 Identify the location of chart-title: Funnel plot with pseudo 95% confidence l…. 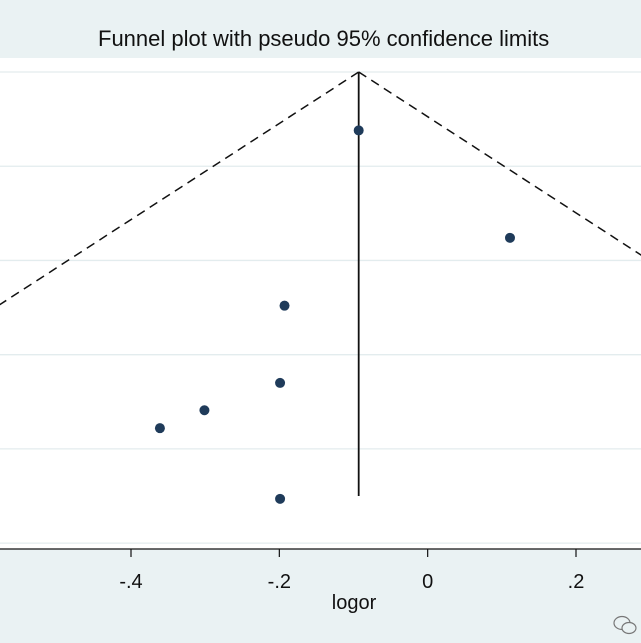
(324, 38).